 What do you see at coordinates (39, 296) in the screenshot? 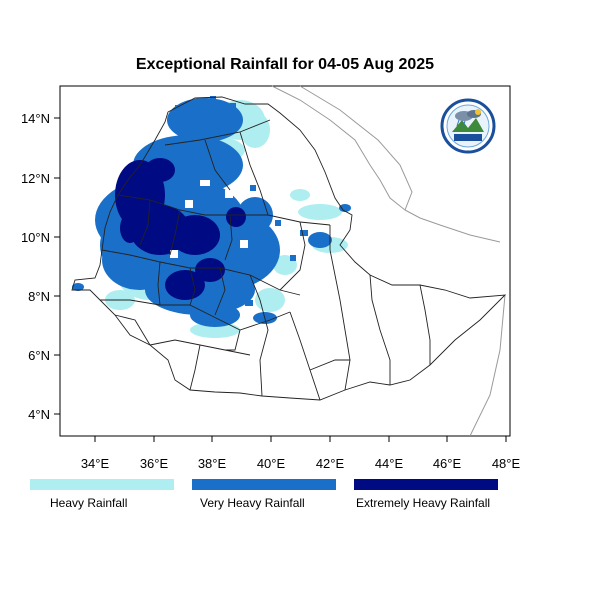
I see `lat-tick-label: 8°N` at bounding box center [39, 296].